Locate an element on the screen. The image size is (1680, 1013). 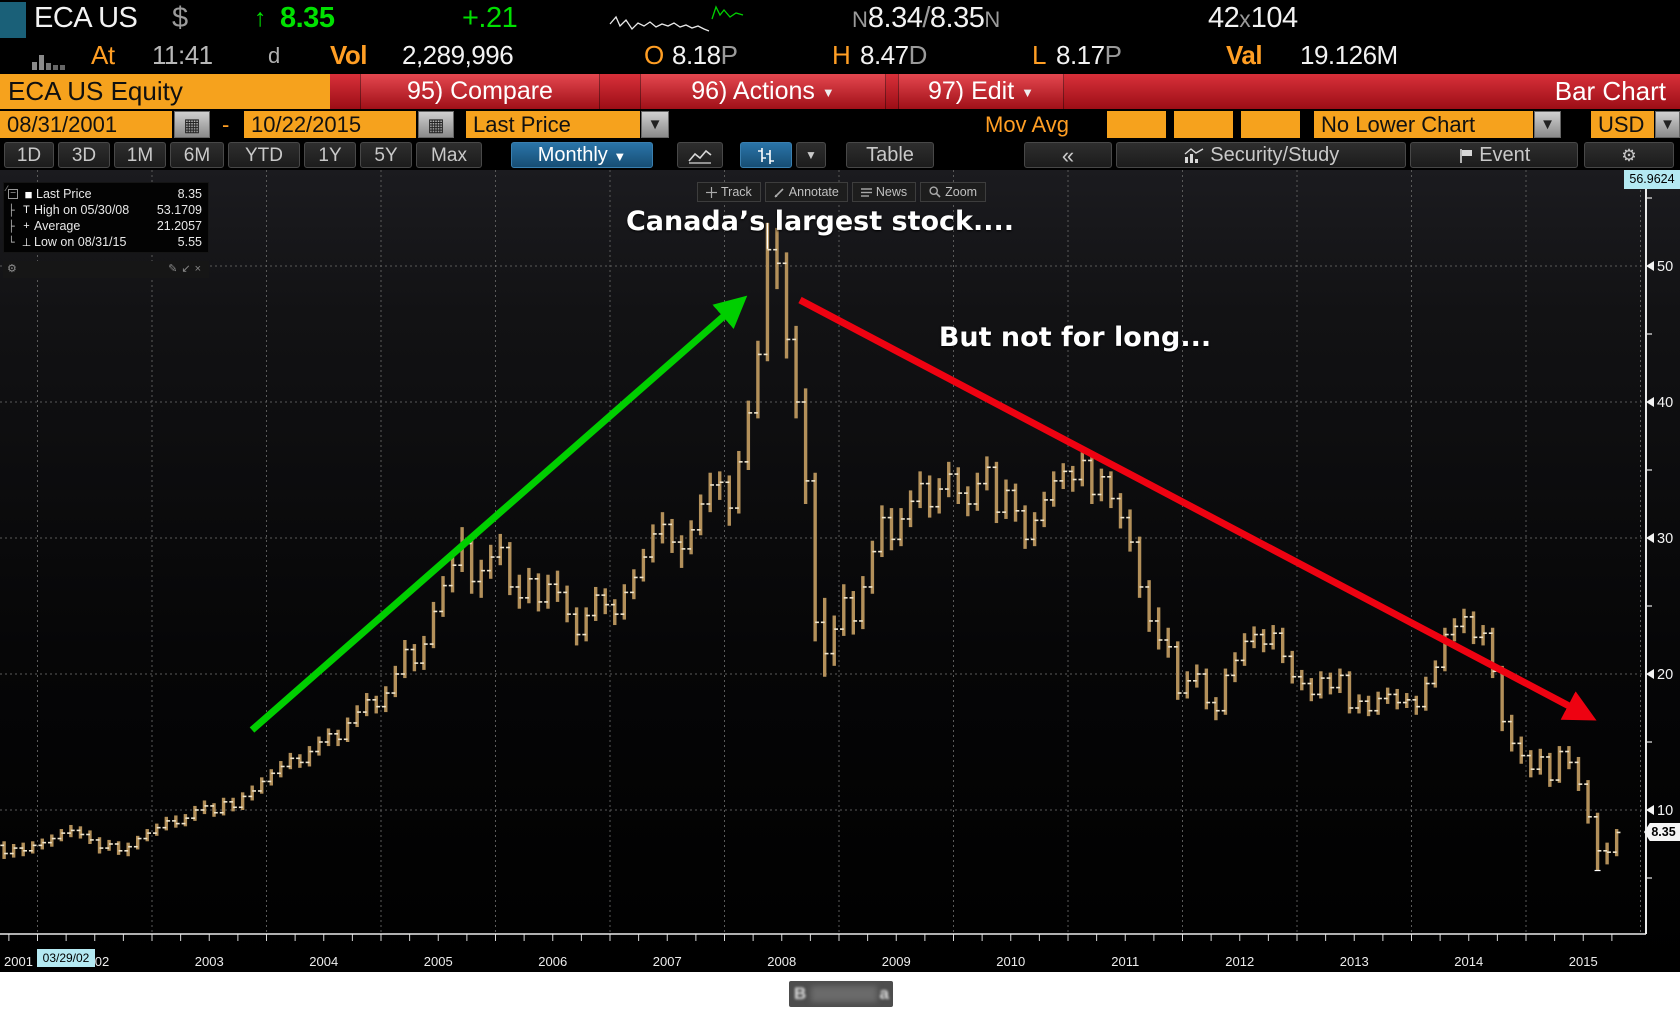
watermark-redacted: B a is located at coordinates (841, 994).